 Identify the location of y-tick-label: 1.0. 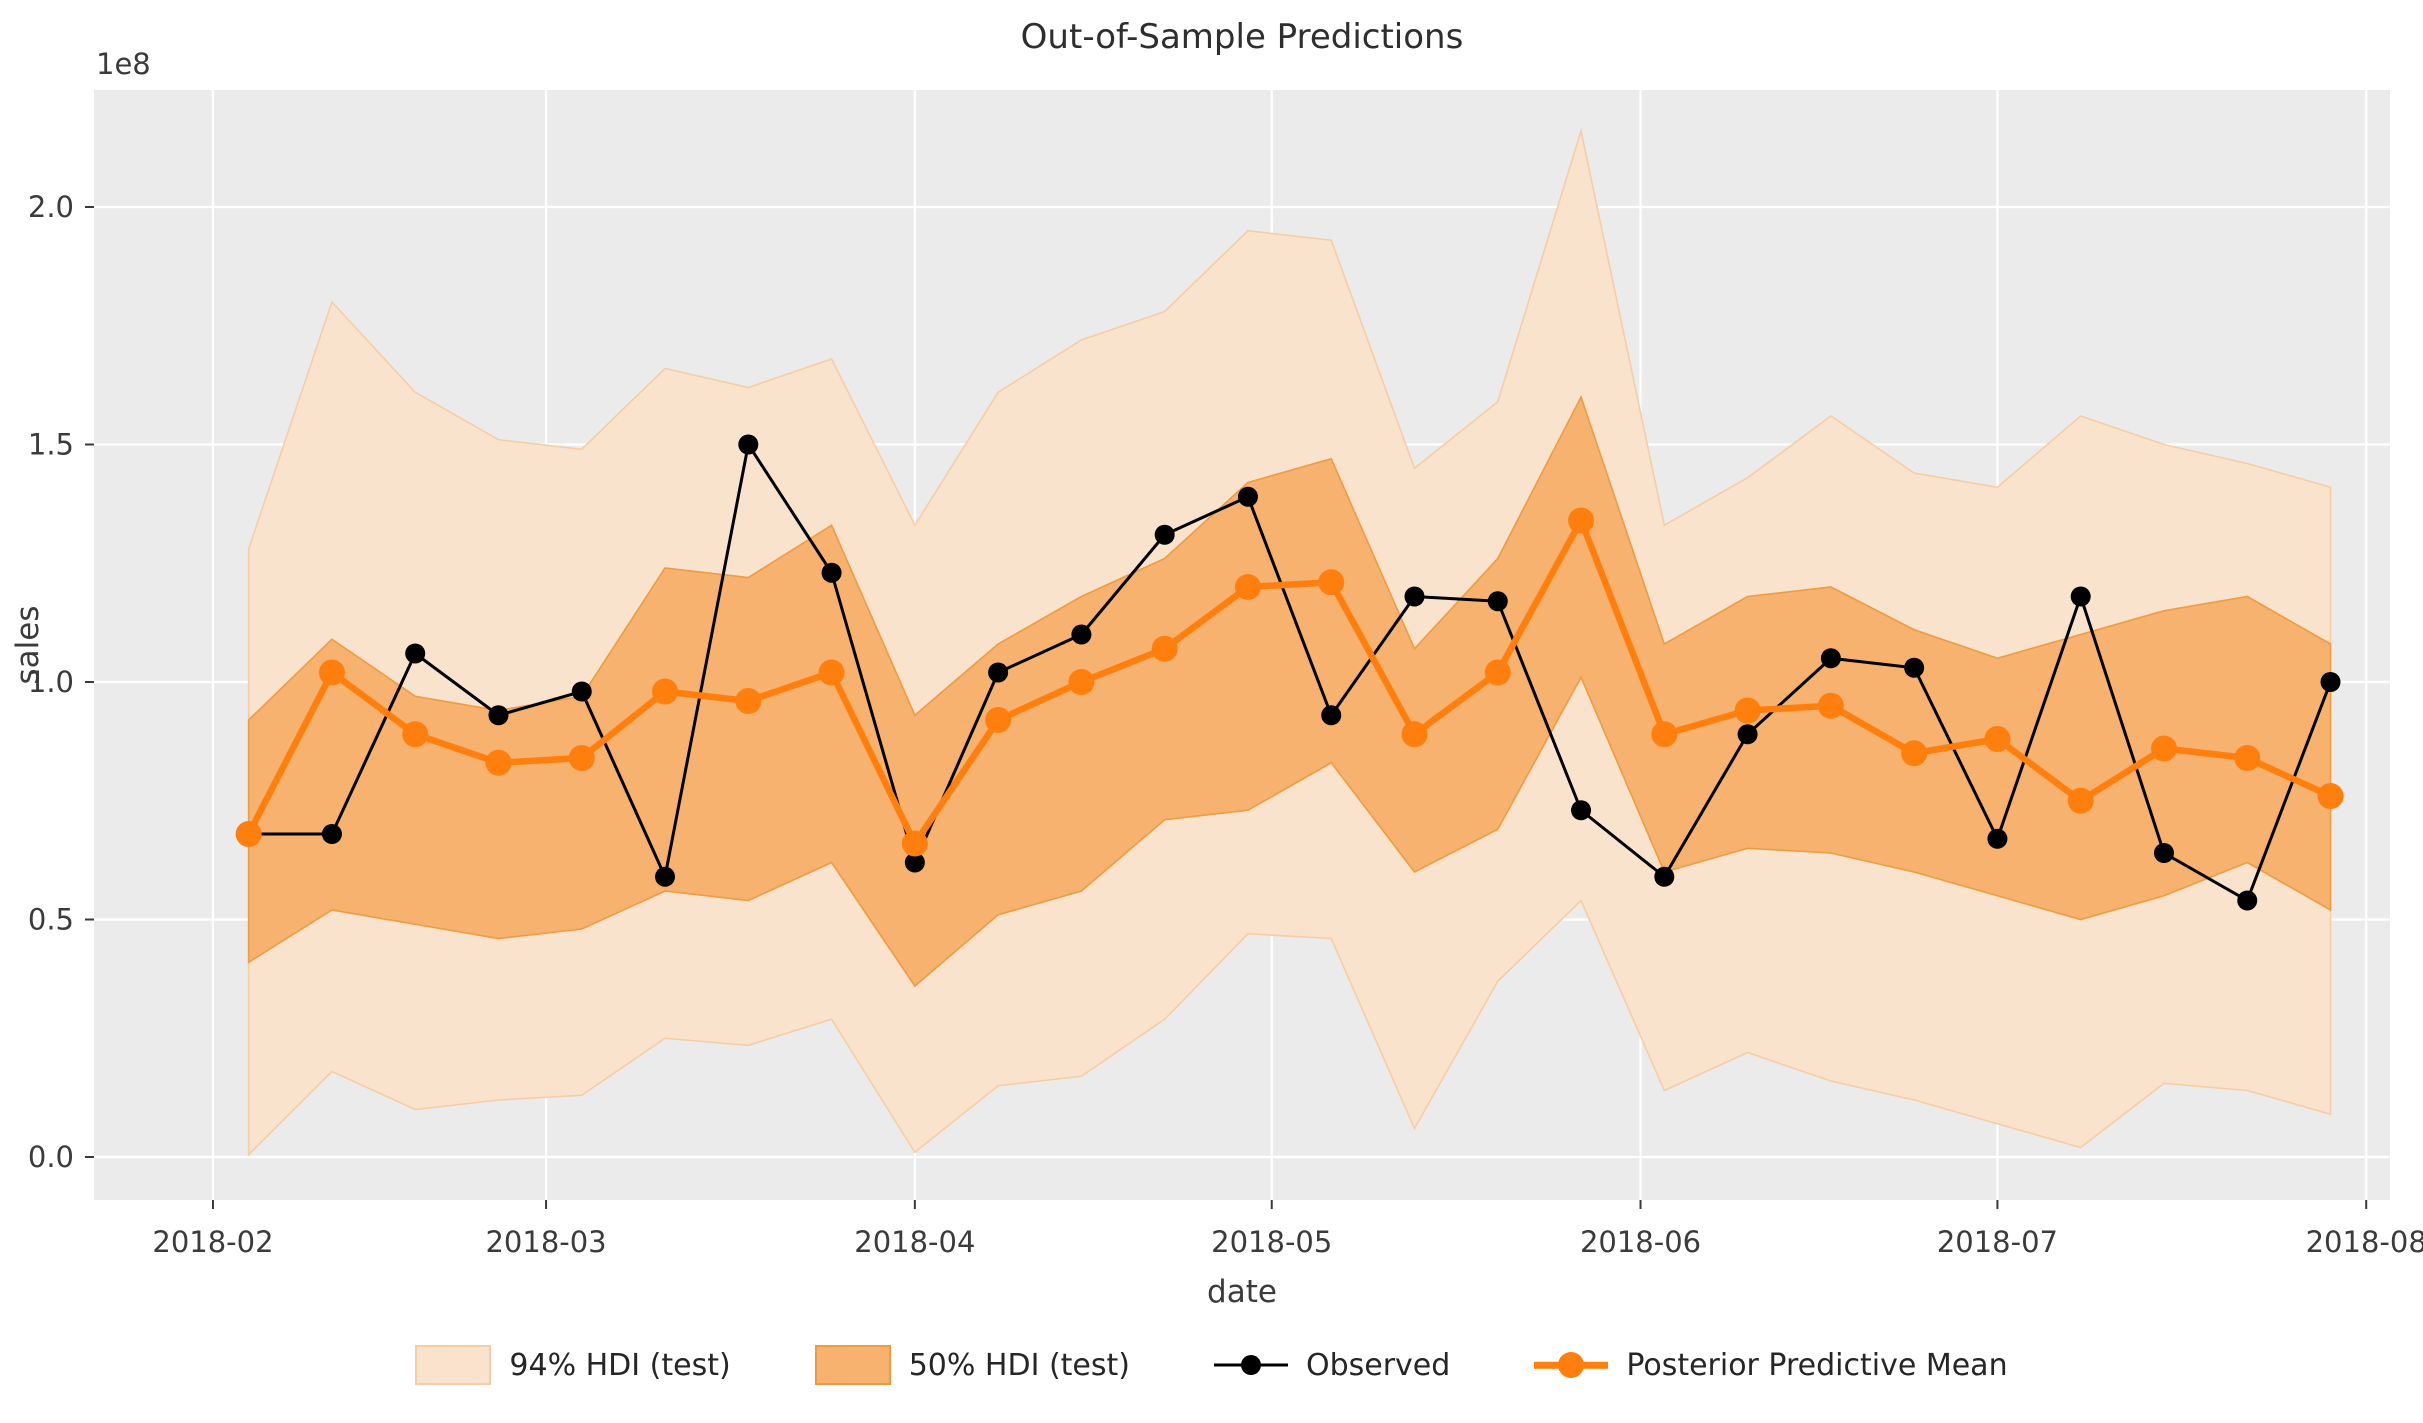
(51, 682).